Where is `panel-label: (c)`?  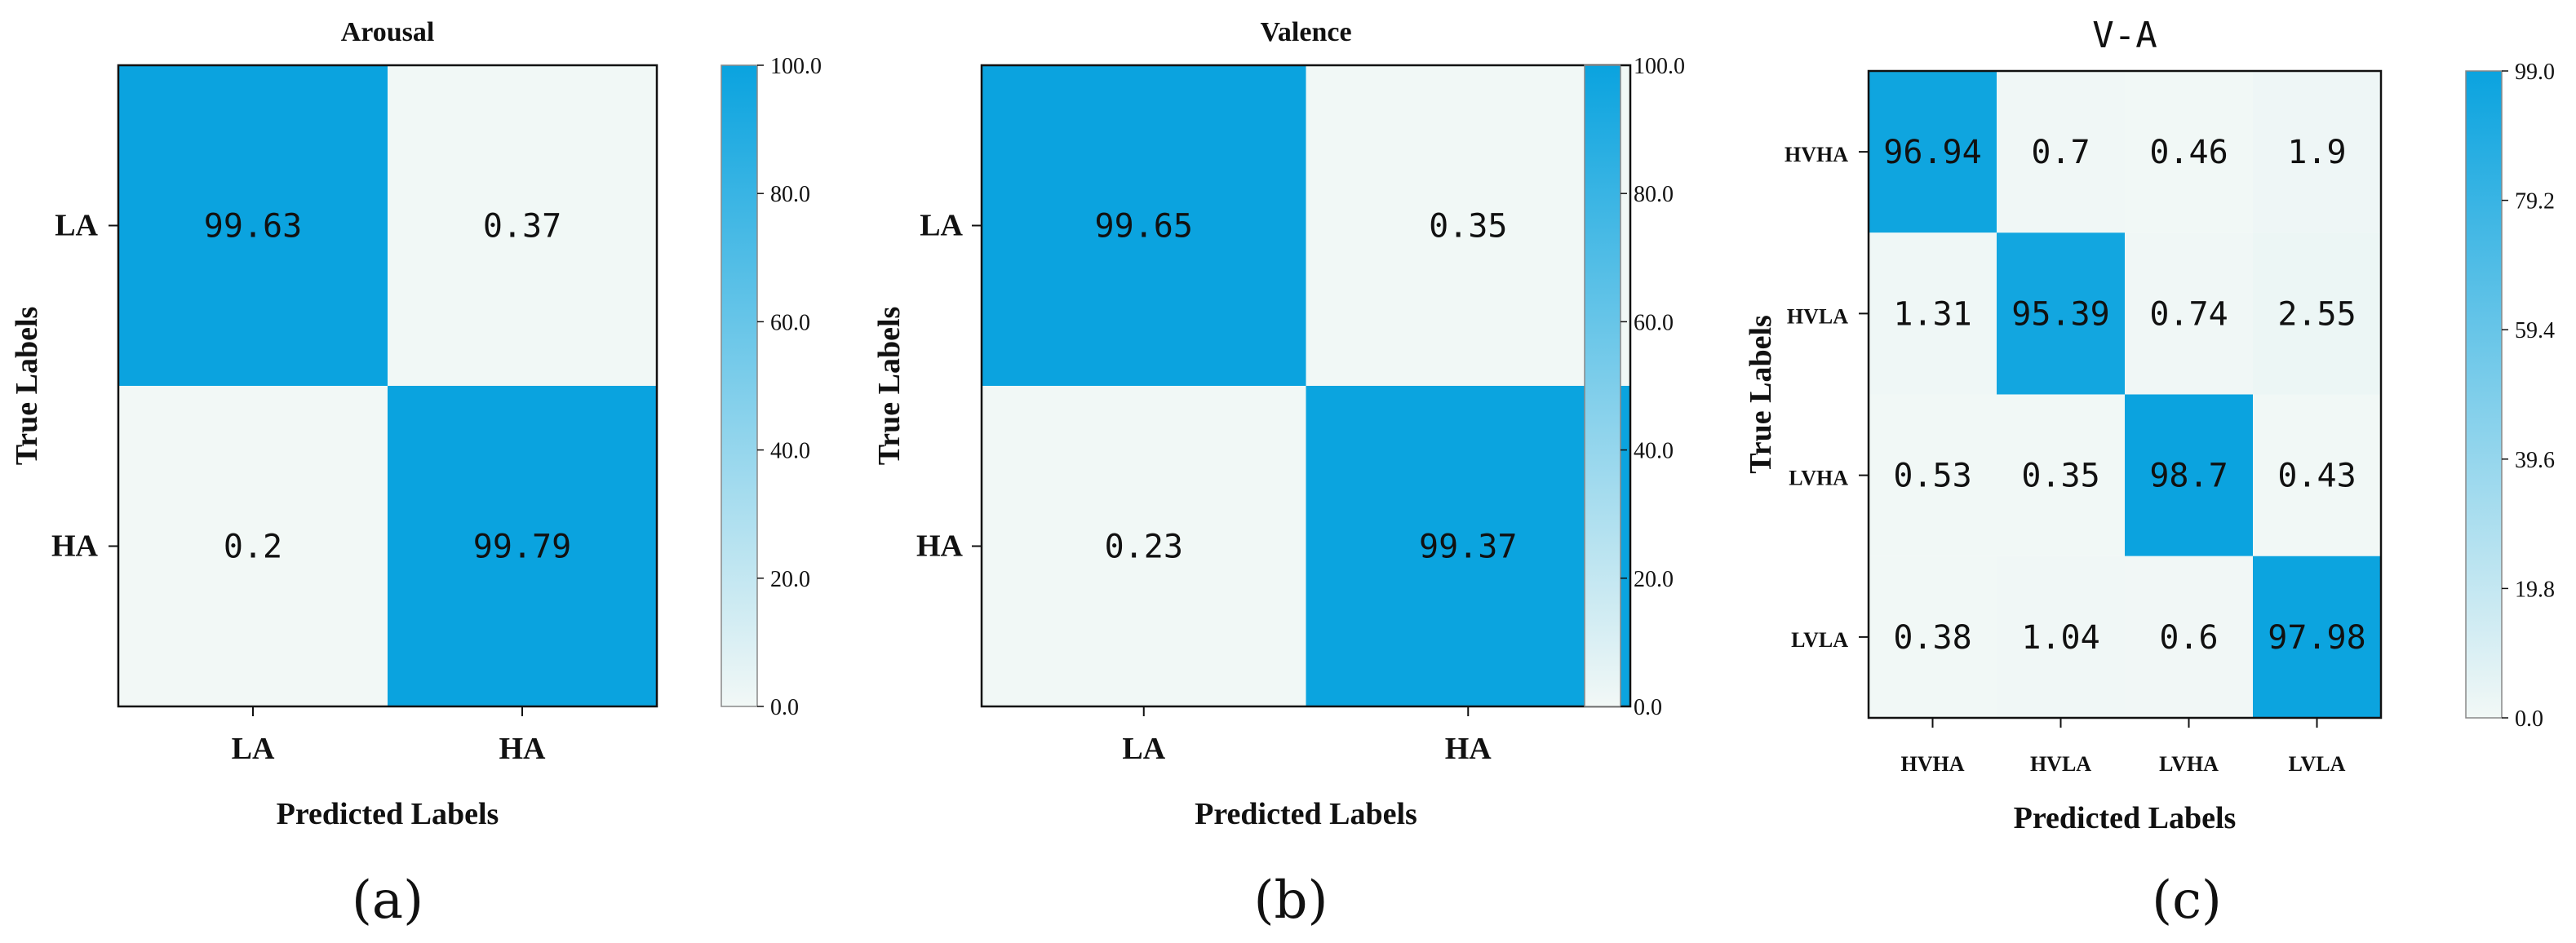
panel-label: (c) is located at coordinates (2187, 900).